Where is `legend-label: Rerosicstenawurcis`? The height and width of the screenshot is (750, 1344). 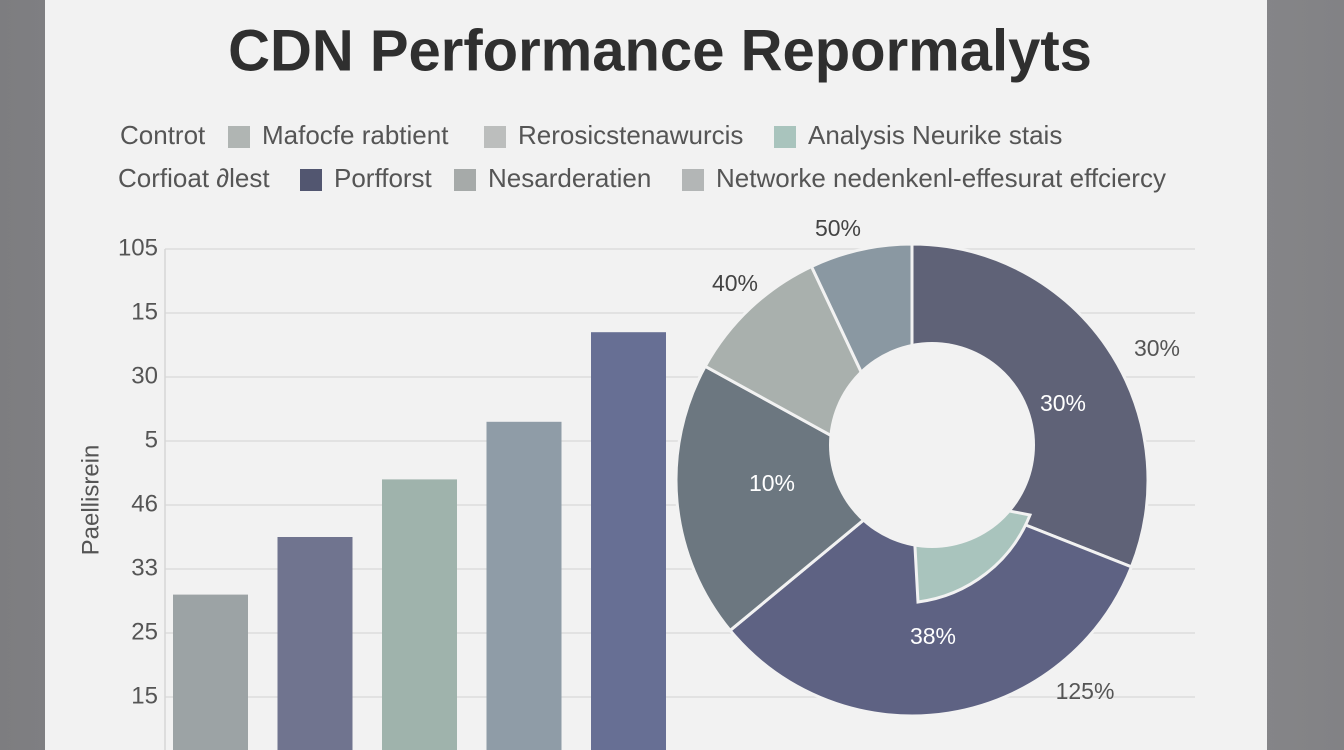 legend-label: Rerosicstenawurcis is located at coordinates (630, 135).